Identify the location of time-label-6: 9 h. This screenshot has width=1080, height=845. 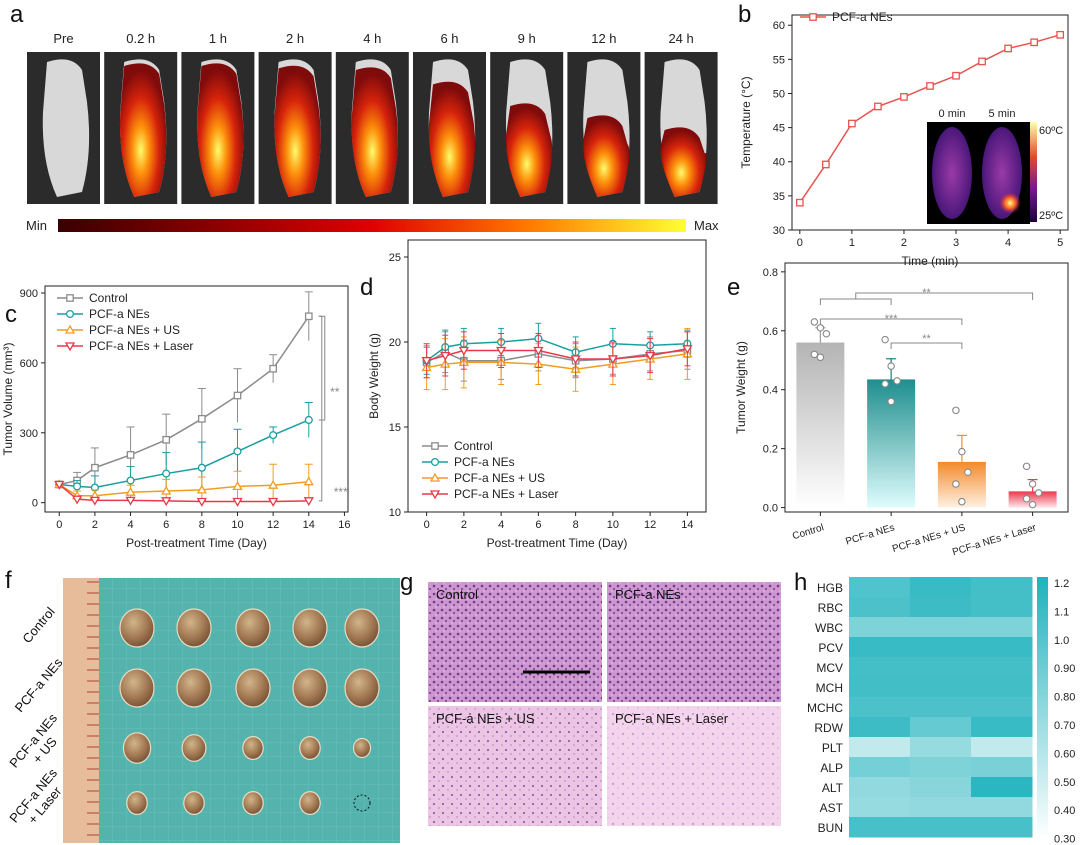
(527, 38).